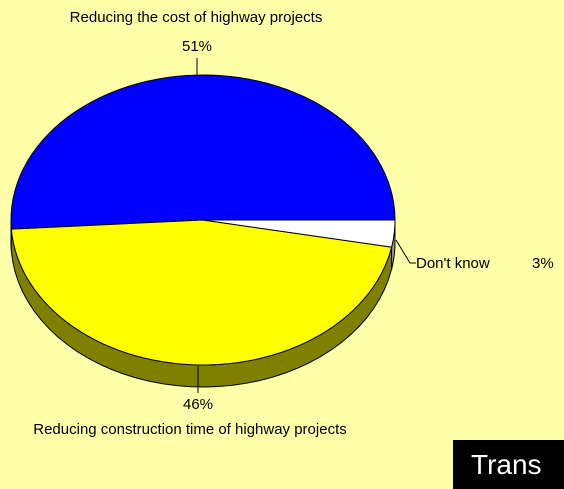  What do you see at coordinates (543, 263) in the screenshot?
I see `value-label: 3%` at bounding box center [543, 263].